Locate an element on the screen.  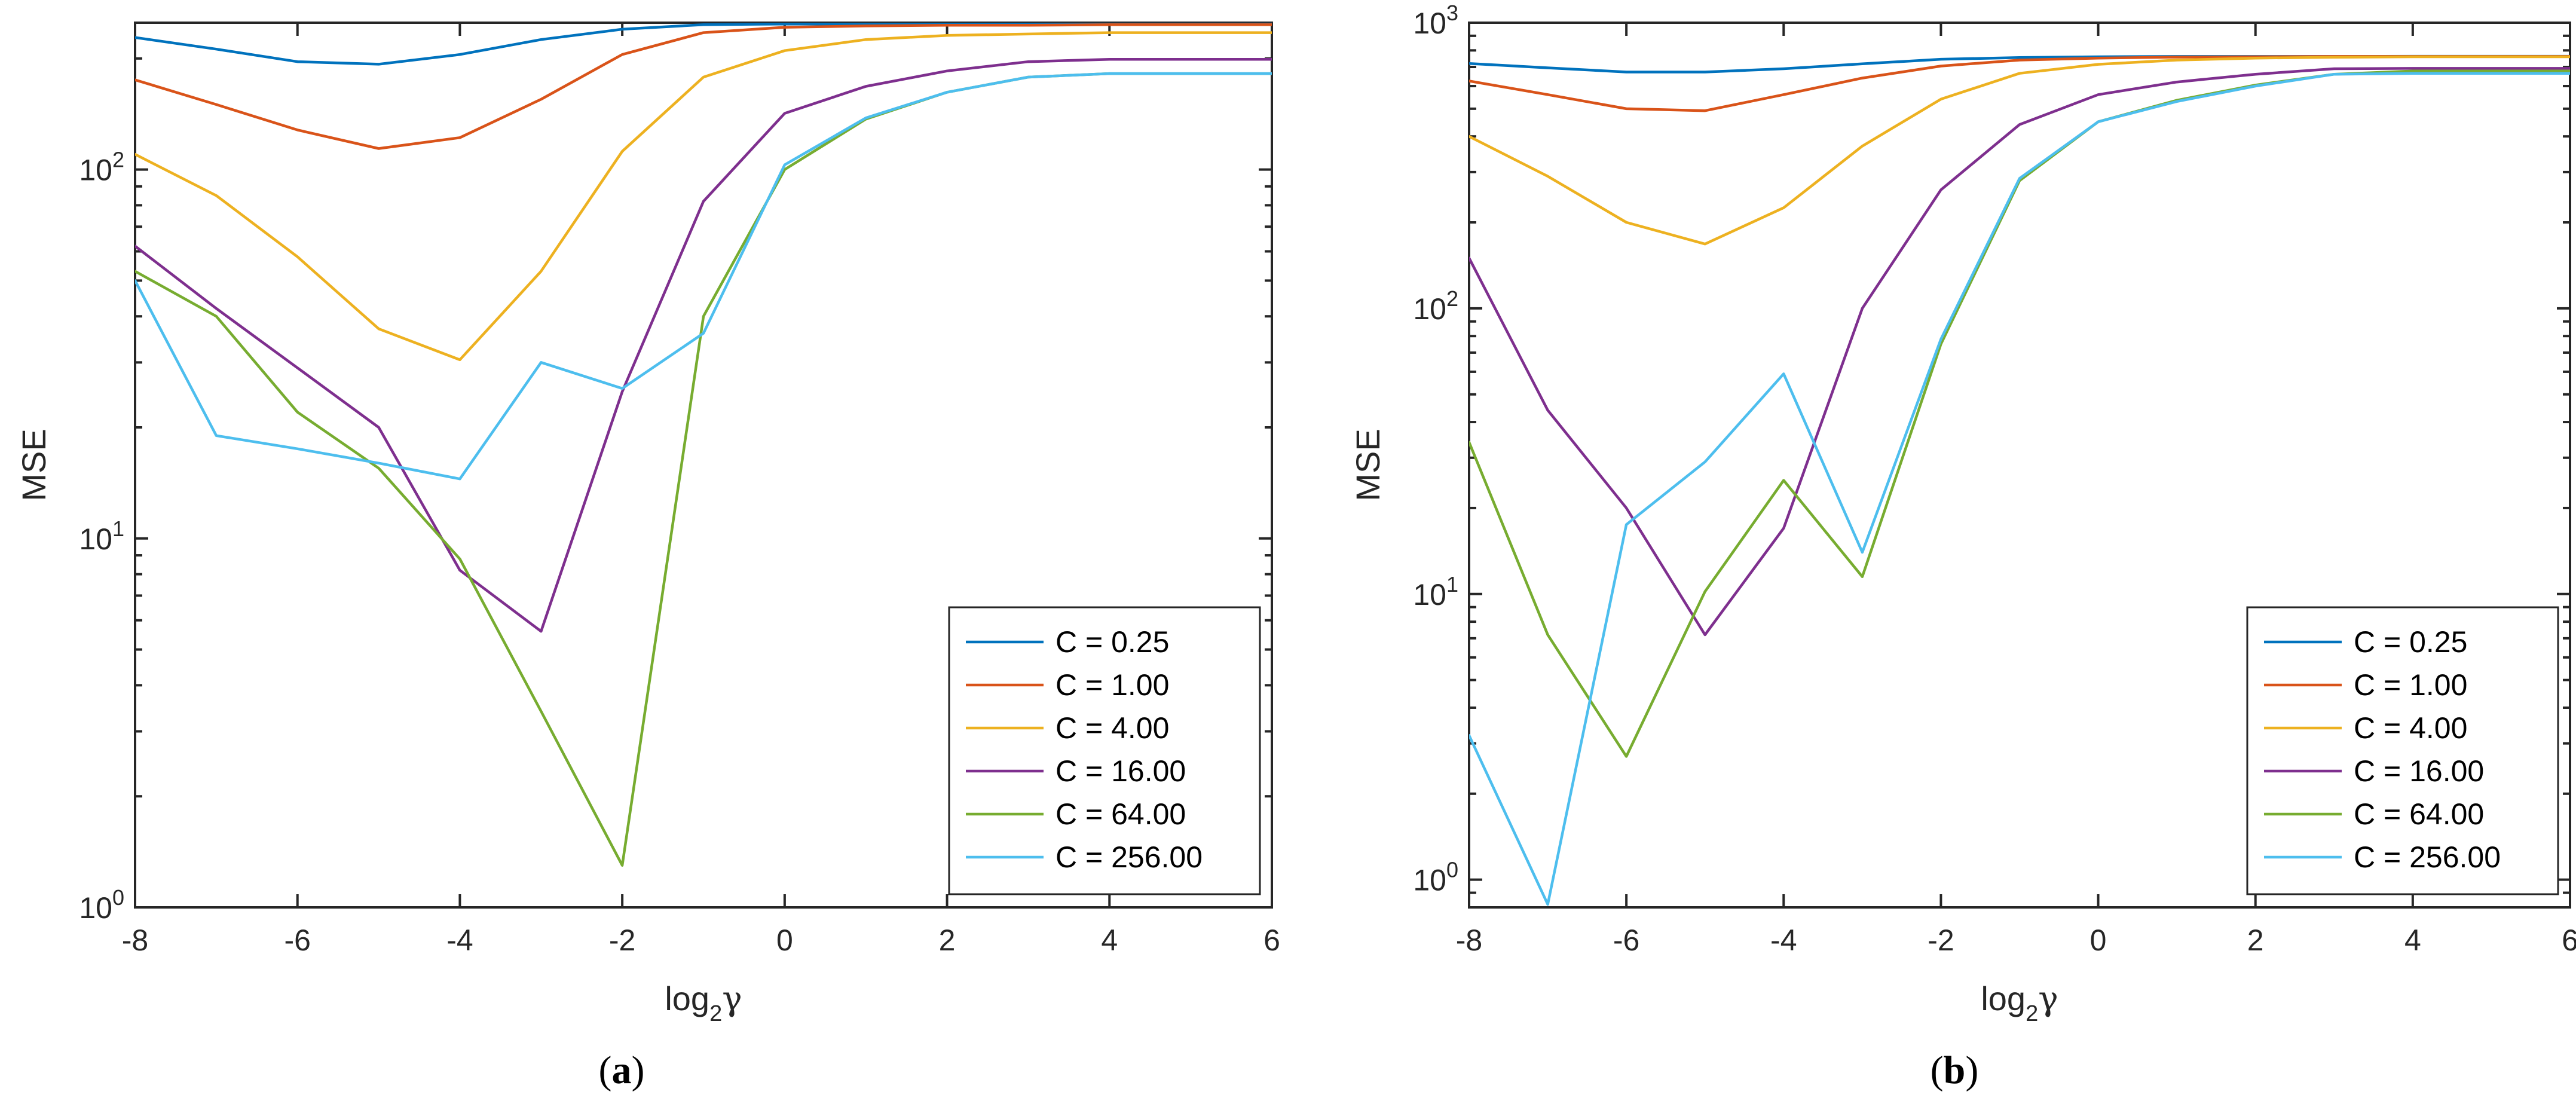
y-tick-label: 10³ is located at coordinates (1435, 20).